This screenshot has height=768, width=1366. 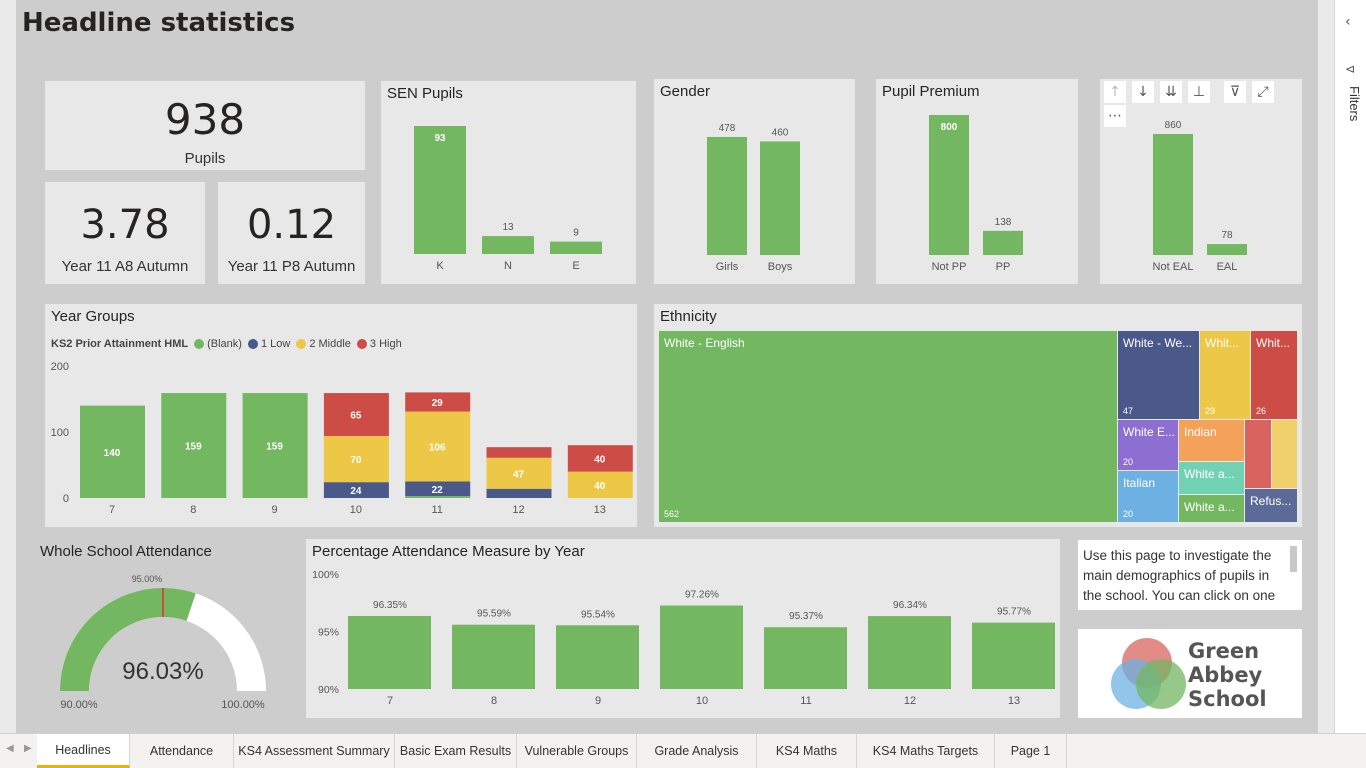 I want to click on treemap-cell-white-3: Whit... 29, so click(x=1225, y=375).